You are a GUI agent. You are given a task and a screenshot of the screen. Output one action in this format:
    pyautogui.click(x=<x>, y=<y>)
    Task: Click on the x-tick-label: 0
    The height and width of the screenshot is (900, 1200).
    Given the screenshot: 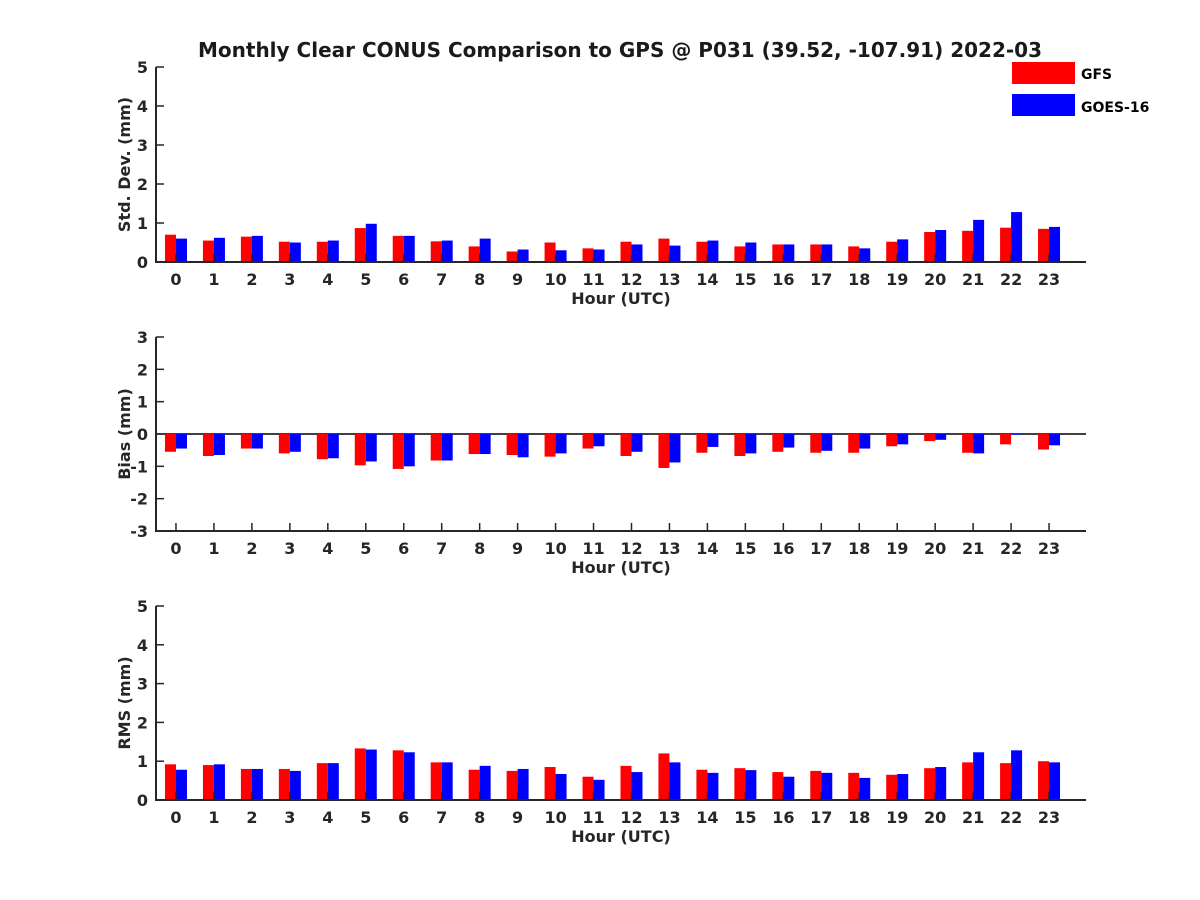 What is the action you would take?
    pyautogui.click(x=175, y=817)
    